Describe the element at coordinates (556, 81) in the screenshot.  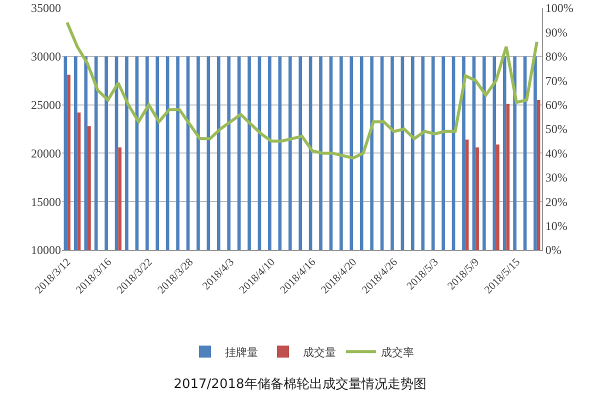
I see `y2-tick-label: 70%` at that location.